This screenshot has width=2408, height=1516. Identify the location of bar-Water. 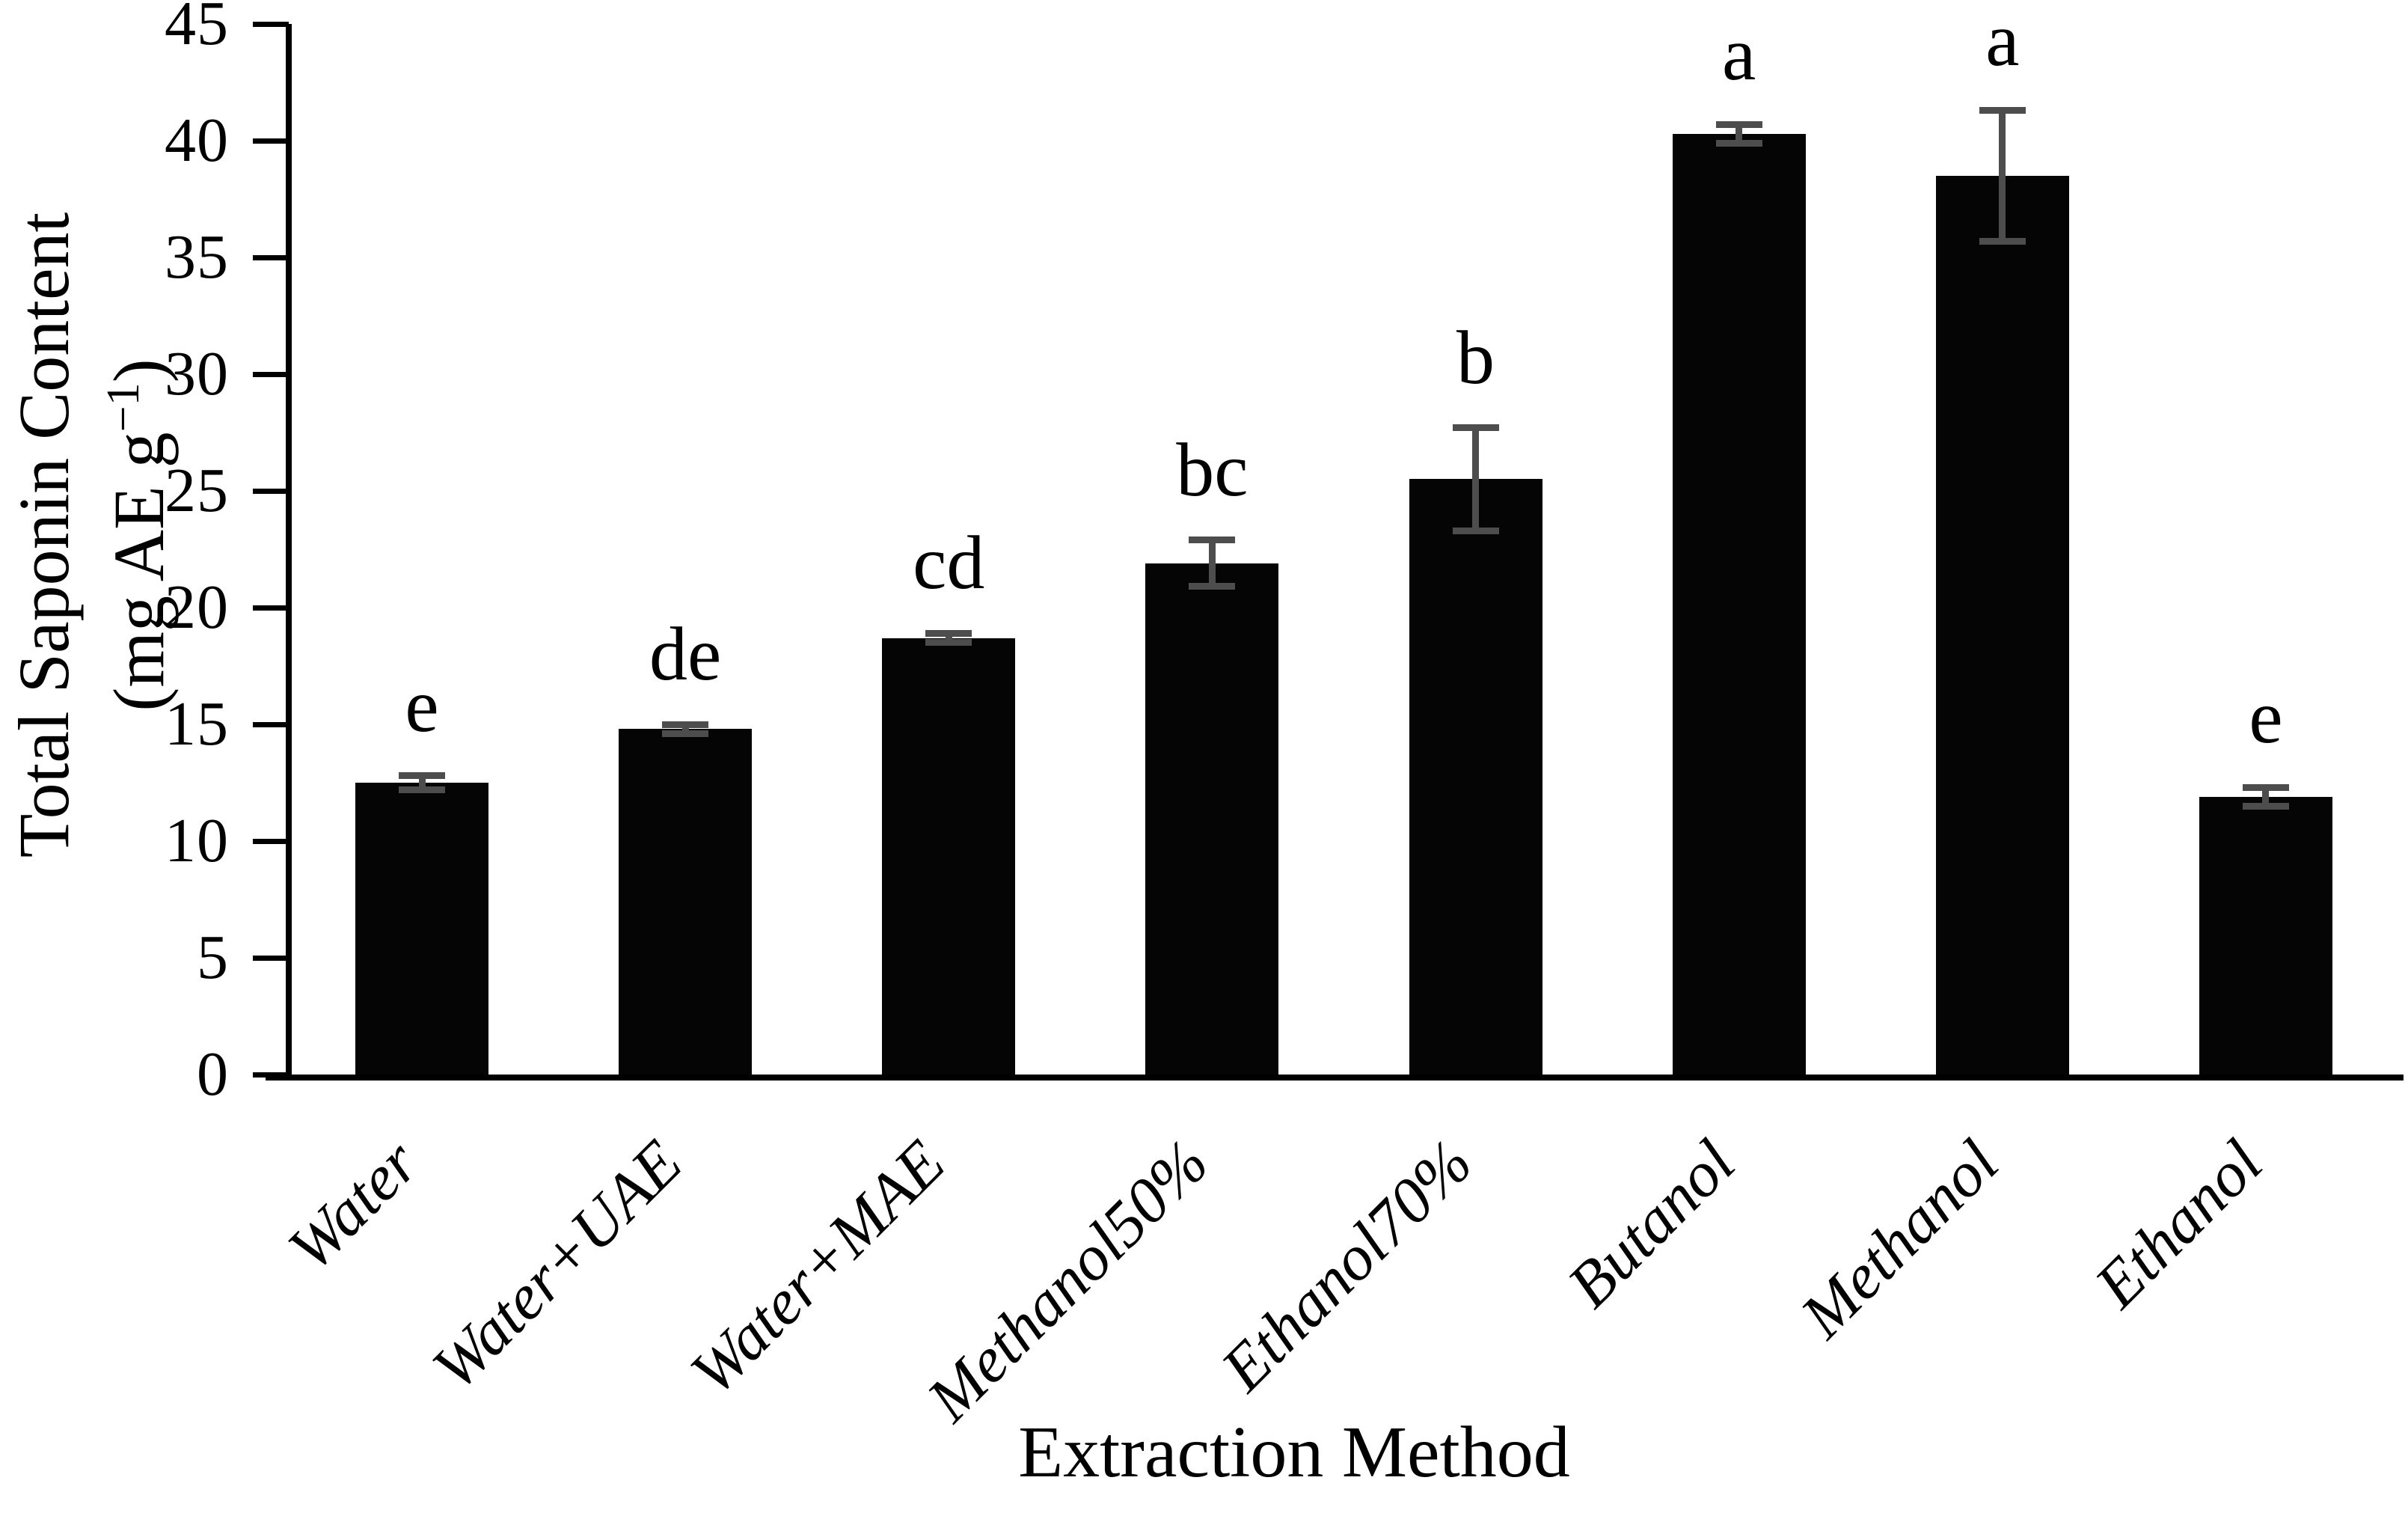
(421, 929).